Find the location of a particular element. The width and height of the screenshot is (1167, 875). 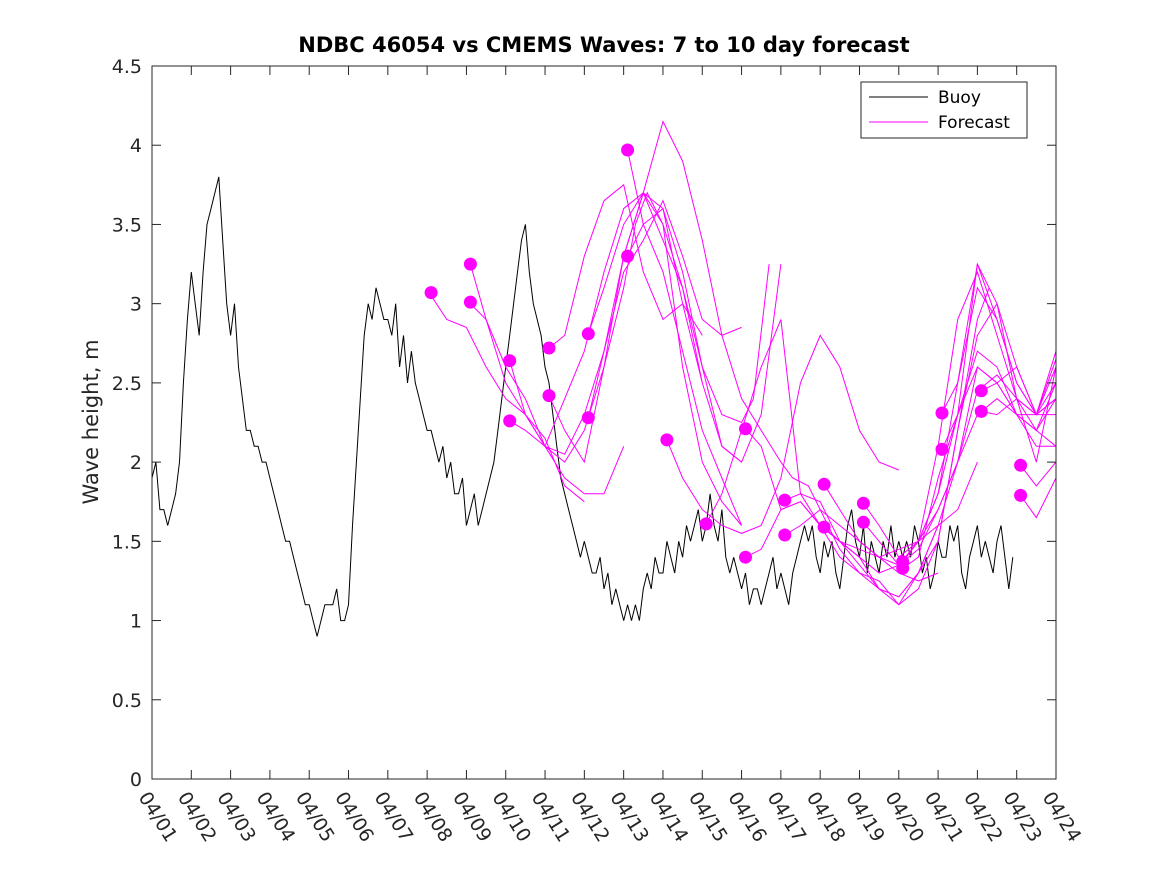

legend: Buoy Forecast is located at coordinates (944, 110).